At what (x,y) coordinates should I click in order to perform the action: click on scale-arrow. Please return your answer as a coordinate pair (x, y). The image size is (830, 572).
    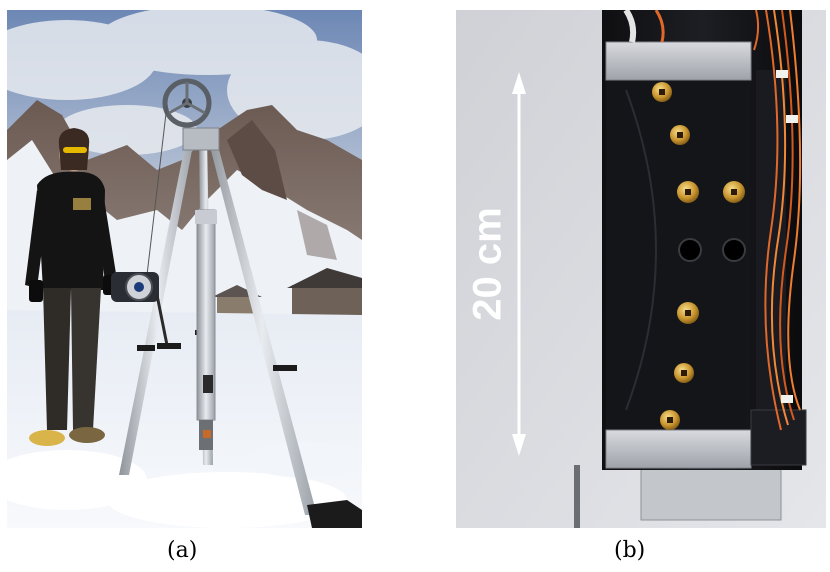
    Looking at the image, I should click on (519, 264).